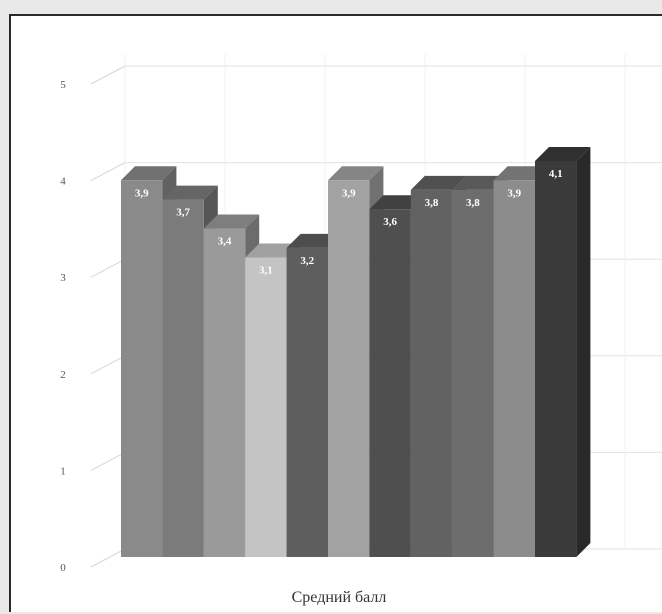 This screenshot has height=614, width=662. I want to click on data-label: 3,1, so click(266, 271).